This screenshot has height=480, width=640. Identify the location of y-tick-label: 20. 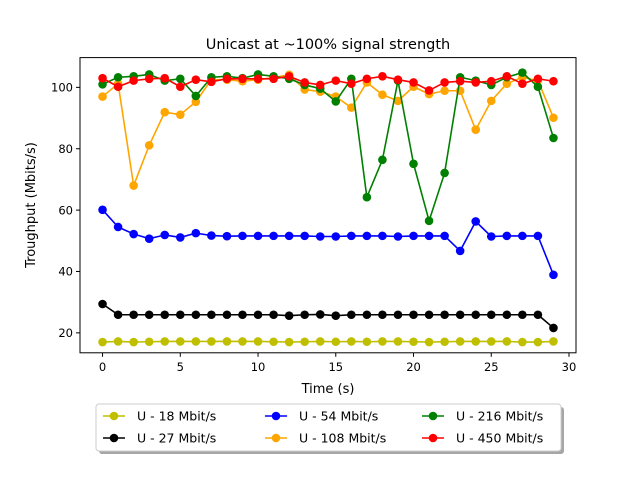
(65, 333).